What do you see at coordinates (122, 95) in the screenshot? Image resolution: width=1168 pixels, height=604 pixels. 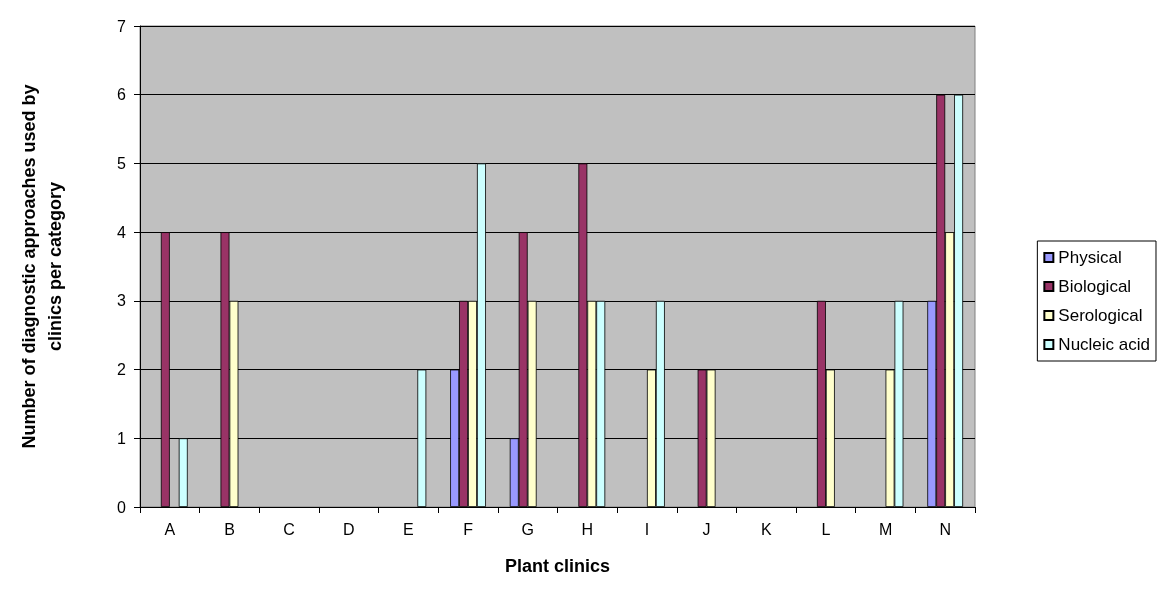 I see `y-tick-label: 6` at bounding box center [122, 95].